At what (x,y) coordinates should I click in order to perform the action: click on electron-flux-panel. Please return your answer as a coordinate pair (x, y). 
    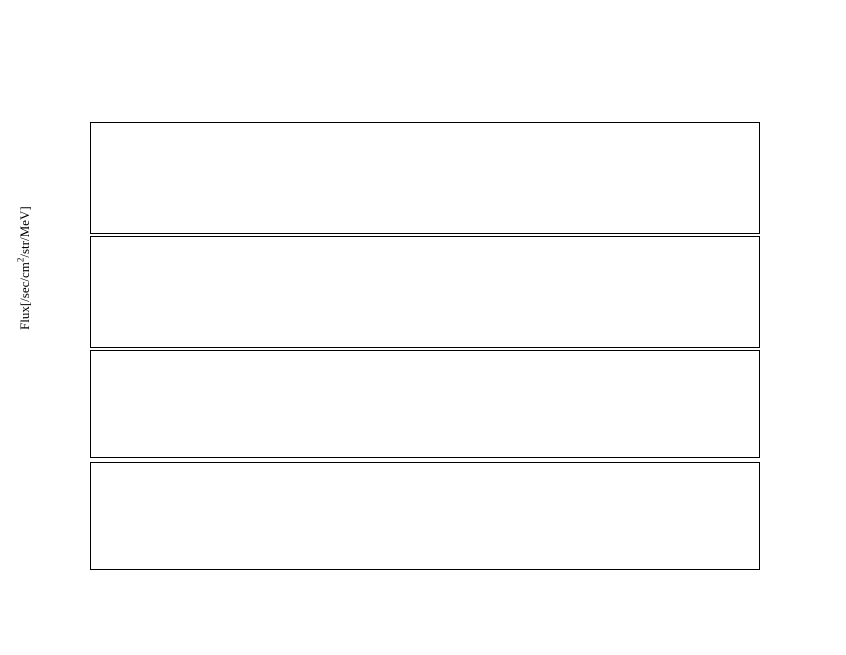
    Looking at the image, I should click on (425, 292).